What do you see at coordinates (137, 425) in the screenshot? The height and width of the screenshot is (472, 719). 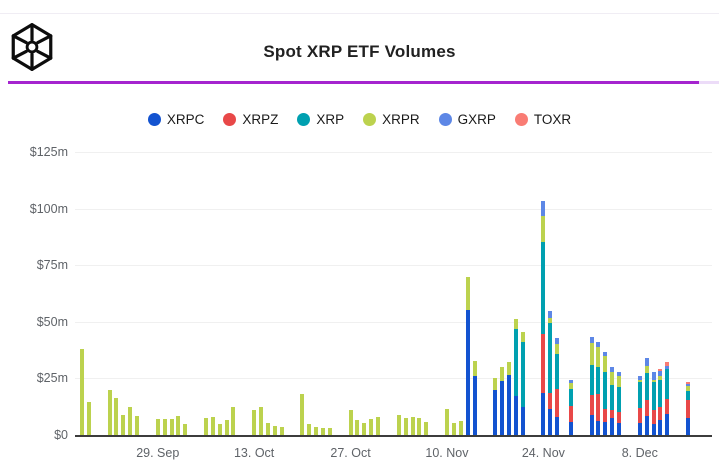 I see `bar-26-sep` at bounding box center [137, 425].